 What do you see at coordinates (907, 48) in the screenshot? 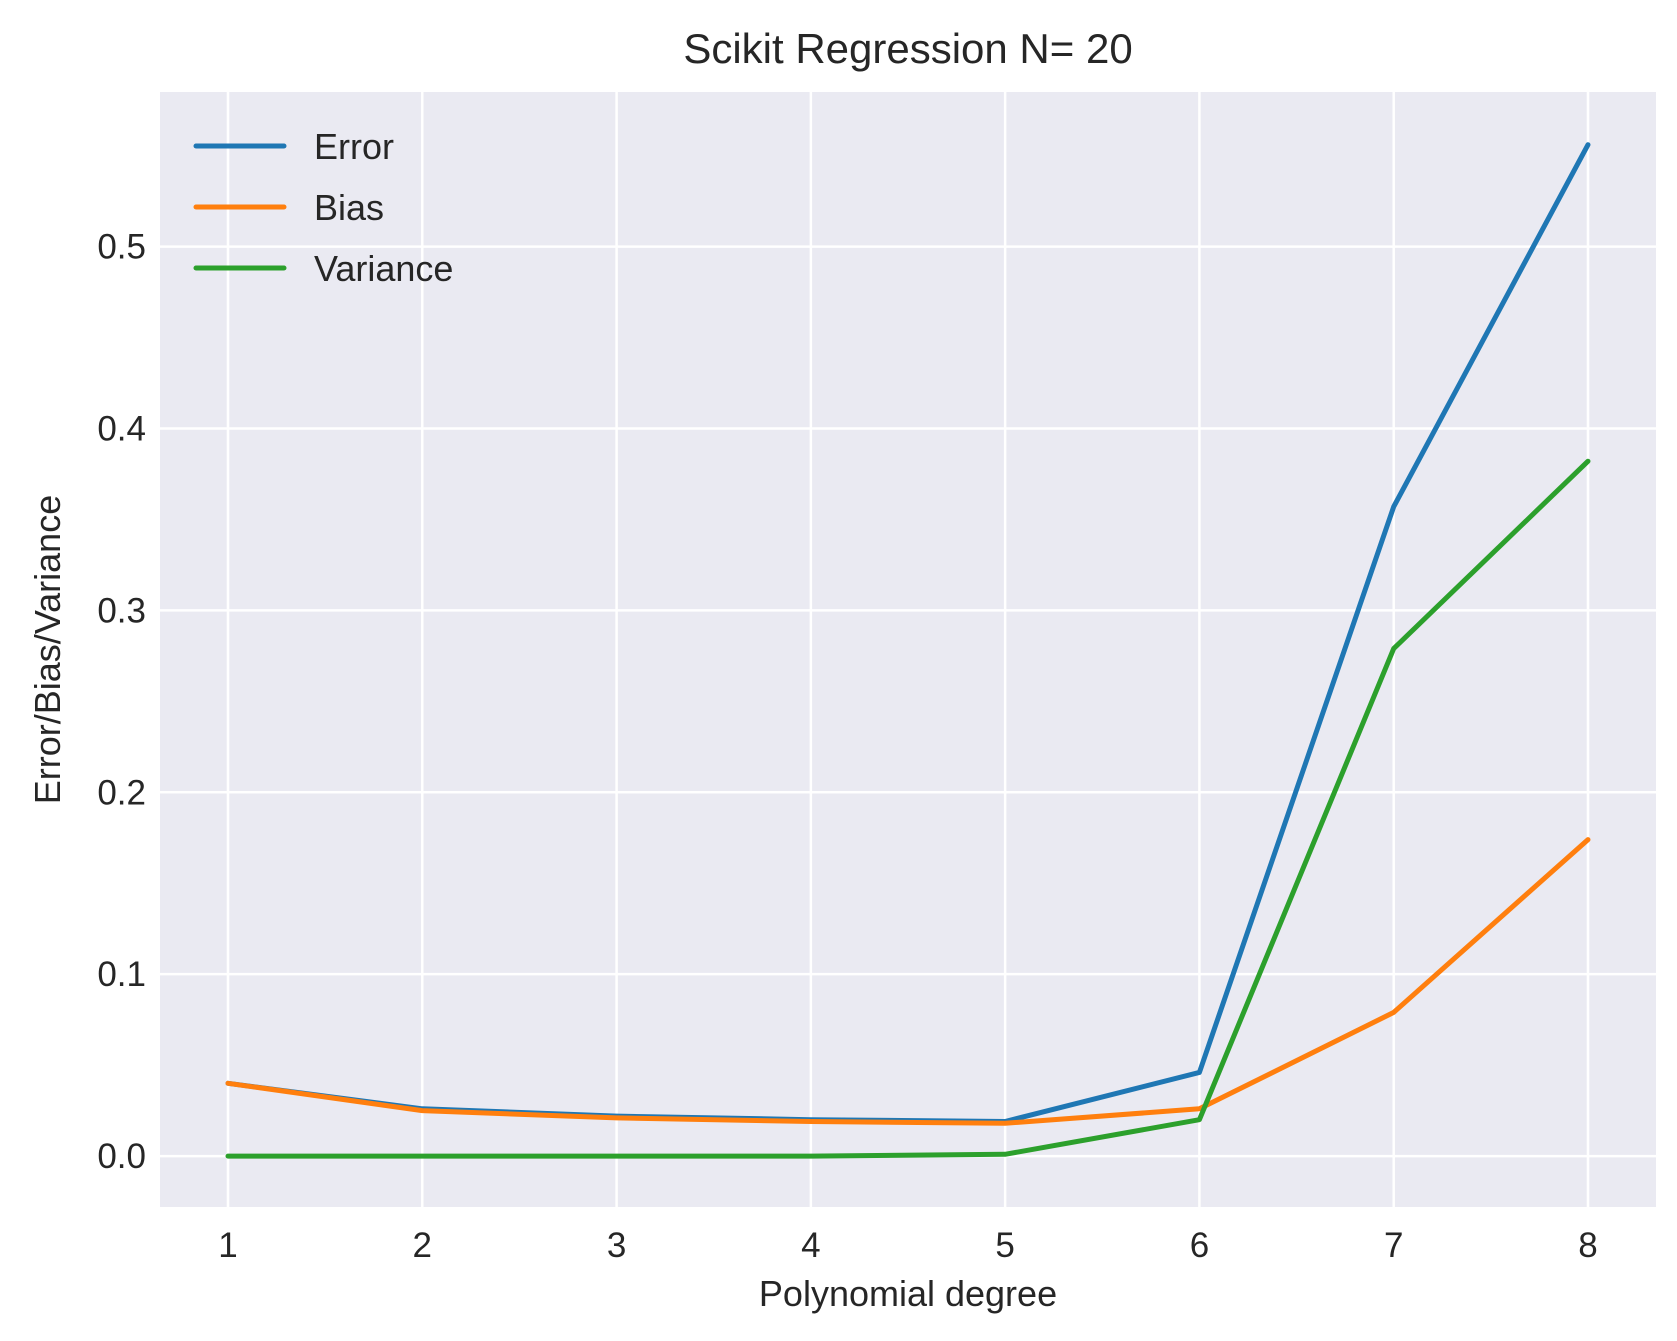
I see `chart-title: Scikit Regression N= 20` at bounding box center [907, 48].